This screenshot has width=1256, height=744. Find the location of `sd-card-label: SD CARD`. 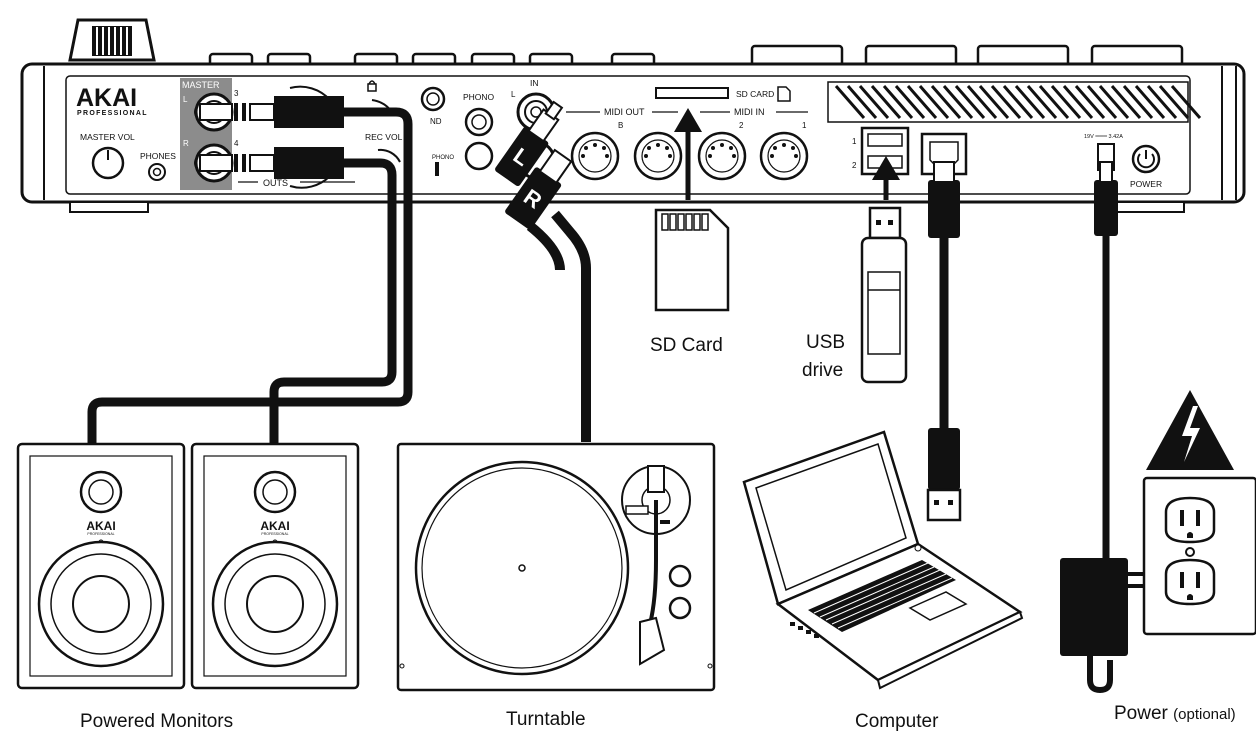

sd-card-label: SD CARD is located at coordinates (755, 94).